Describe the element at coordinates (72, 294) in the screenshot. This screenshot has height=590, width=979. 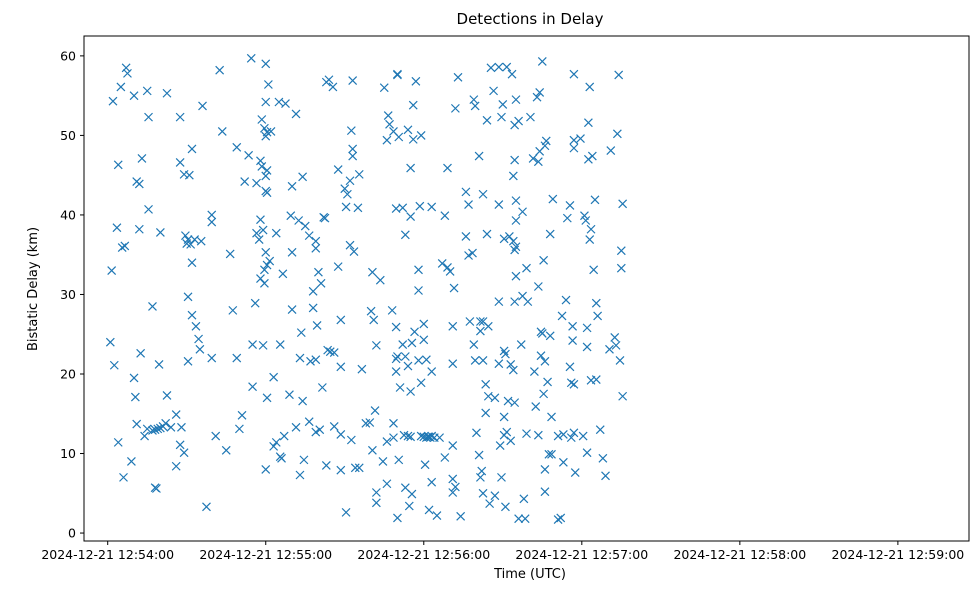
I see `y-axis: 0 10 20 30 40 50 60` at that location.